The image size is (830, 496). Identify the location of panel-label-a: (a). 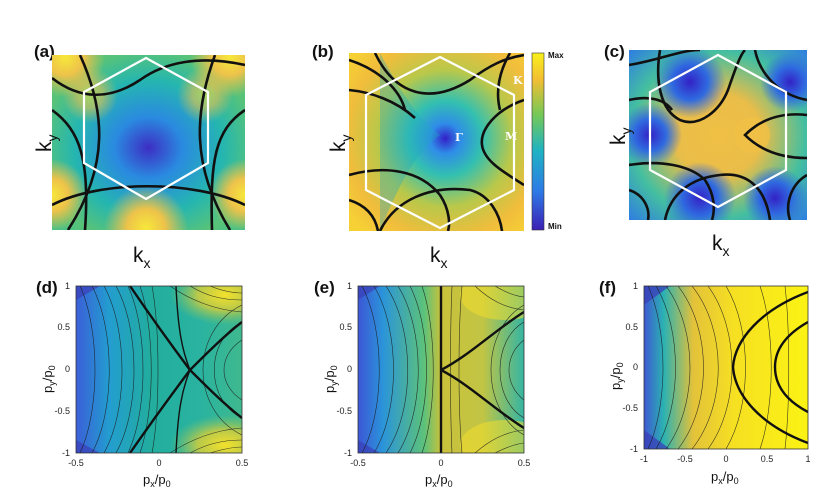
(44, 51).